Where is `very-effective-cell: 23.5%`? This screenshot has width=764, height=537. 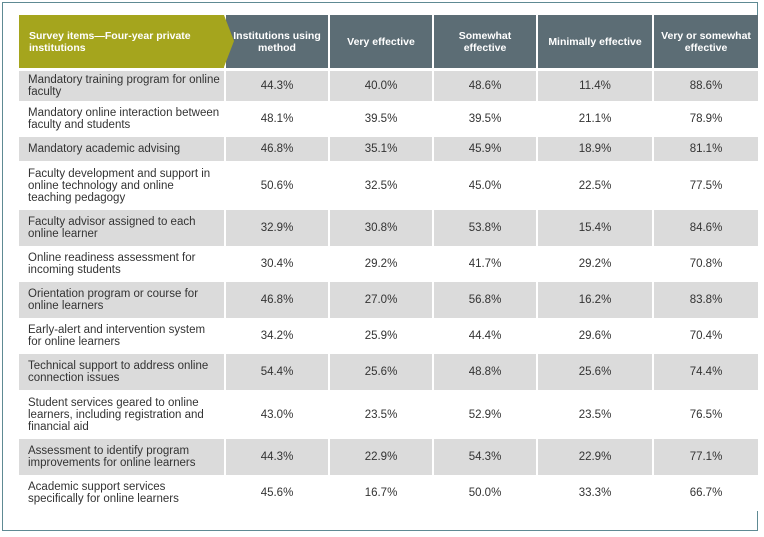 very-effective-cell: 23.5% is located at coordinates (381, 414).